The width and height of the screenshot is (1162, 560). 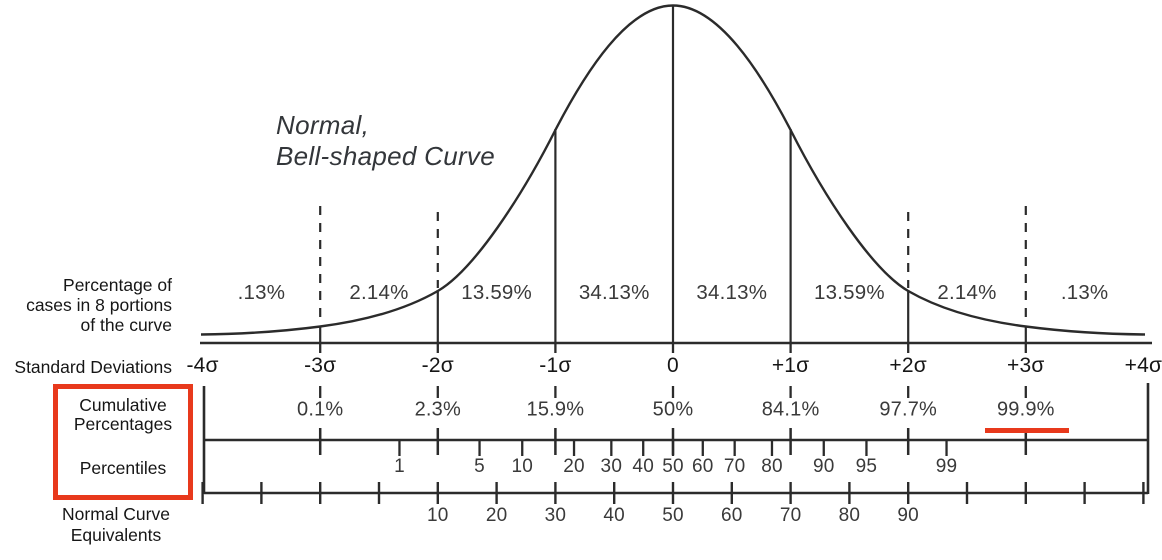 I want to click on sigma-dashed-lines, so click(x=673, y=265).